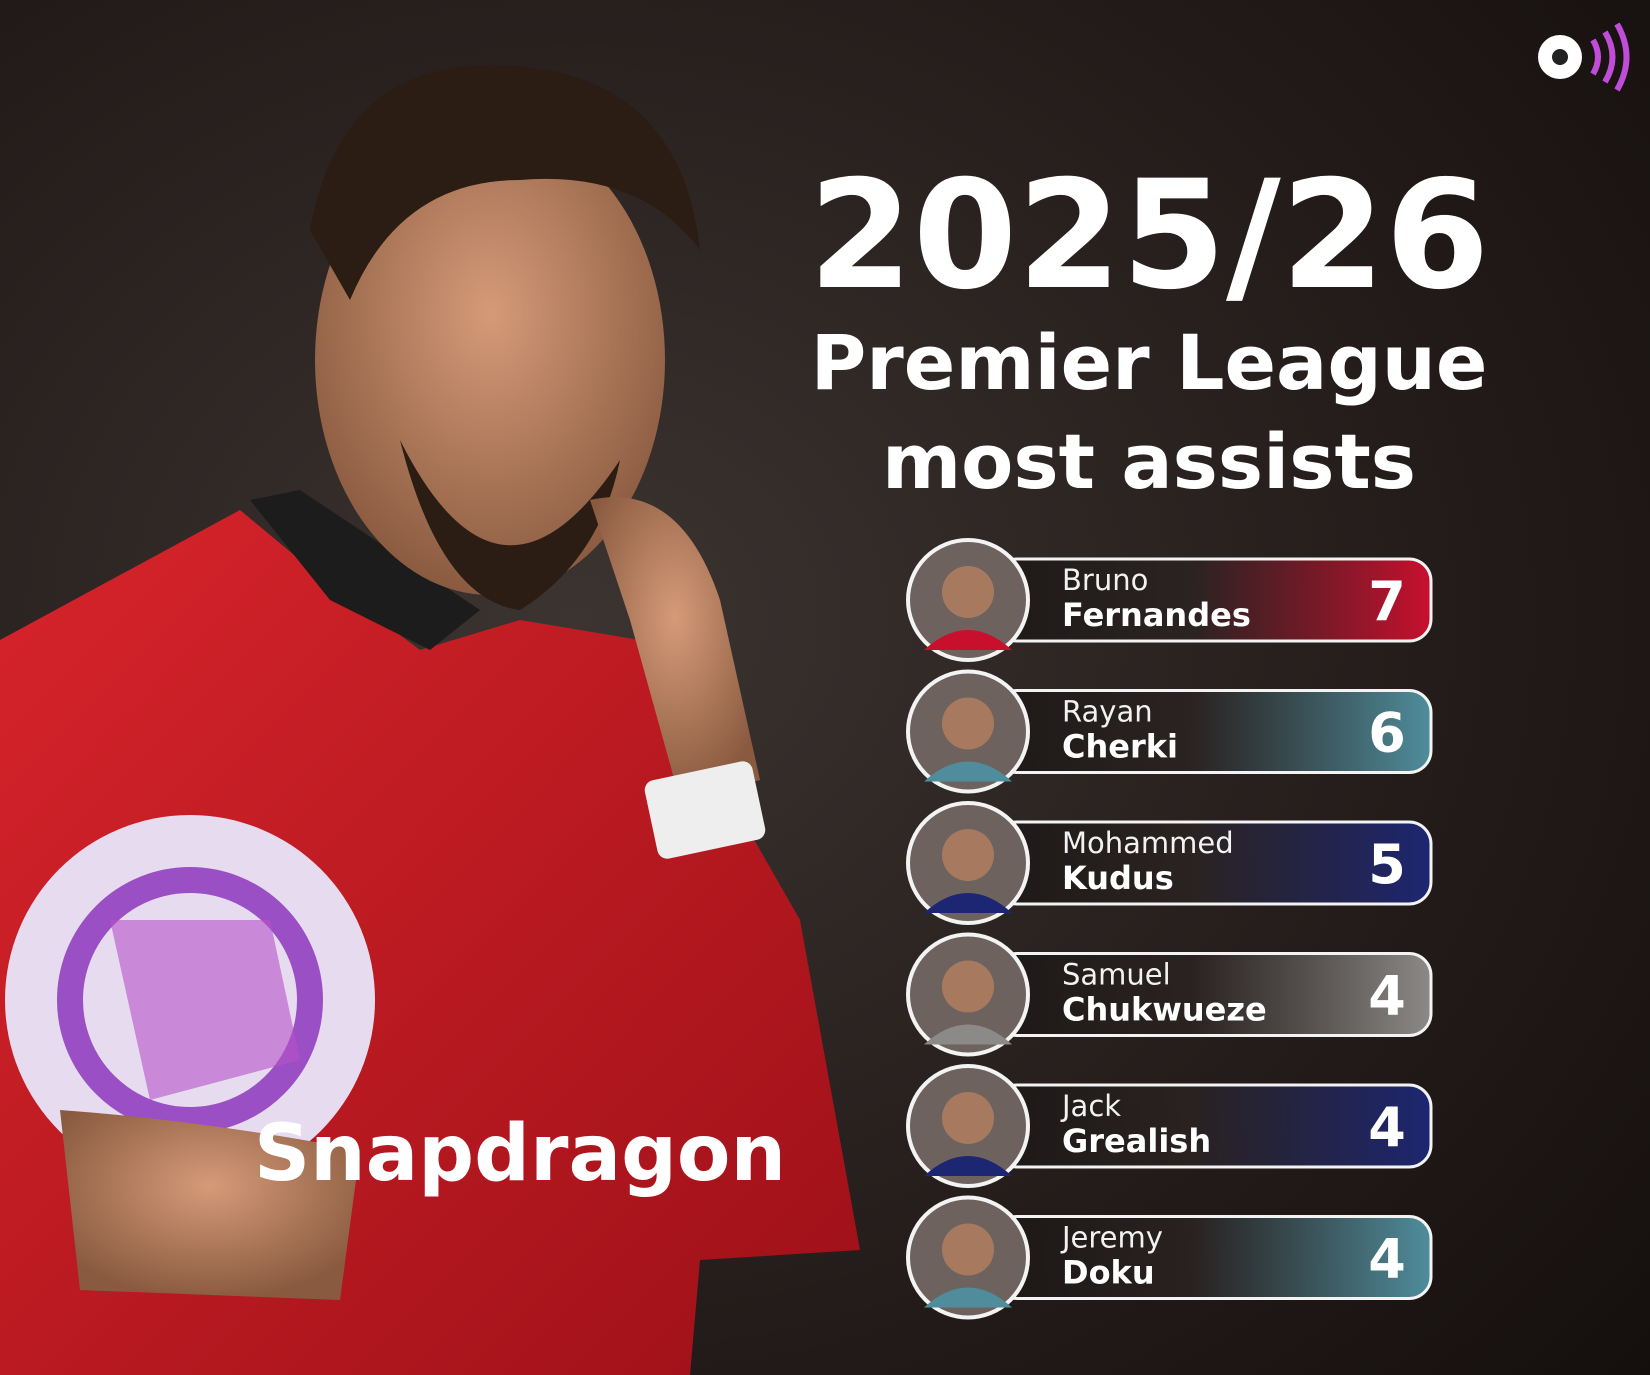 The width and height of the screenshot is (1650, 1375). What do you see at coordinates (1387, 733) in the screenshot?
I see `assists: 6` at bounding box center [1387, 733].